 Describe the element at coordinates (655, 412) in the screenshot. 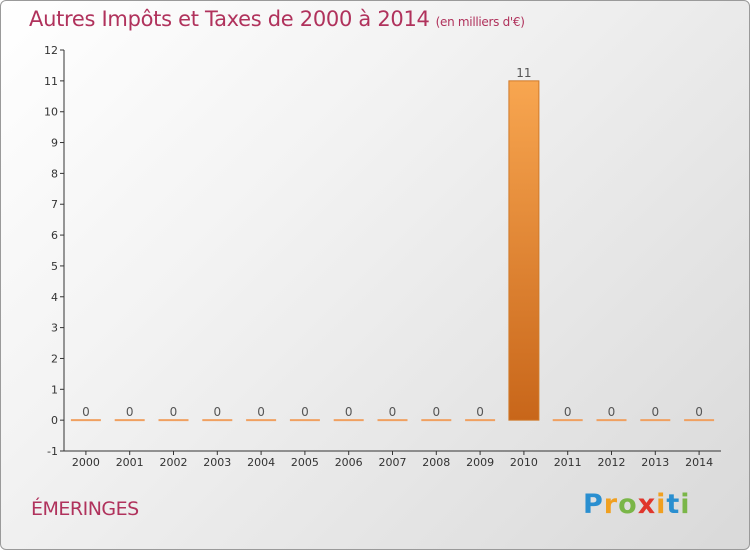

I see `data-label-2013: 0` at that location.